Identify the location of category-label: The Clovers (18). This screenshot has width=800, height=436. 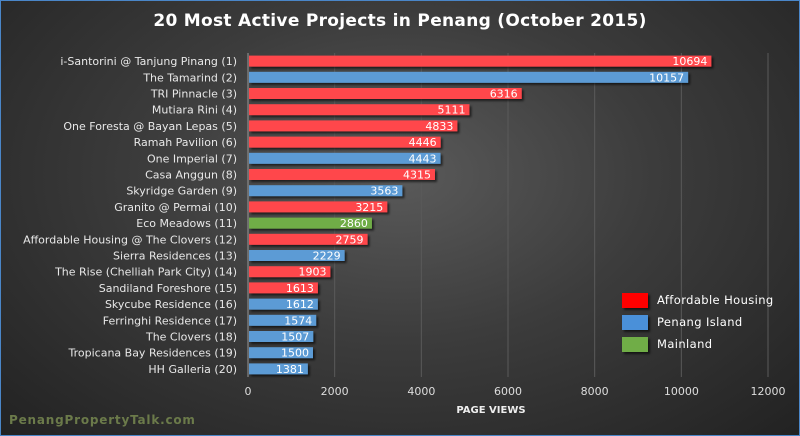
(191, 337).